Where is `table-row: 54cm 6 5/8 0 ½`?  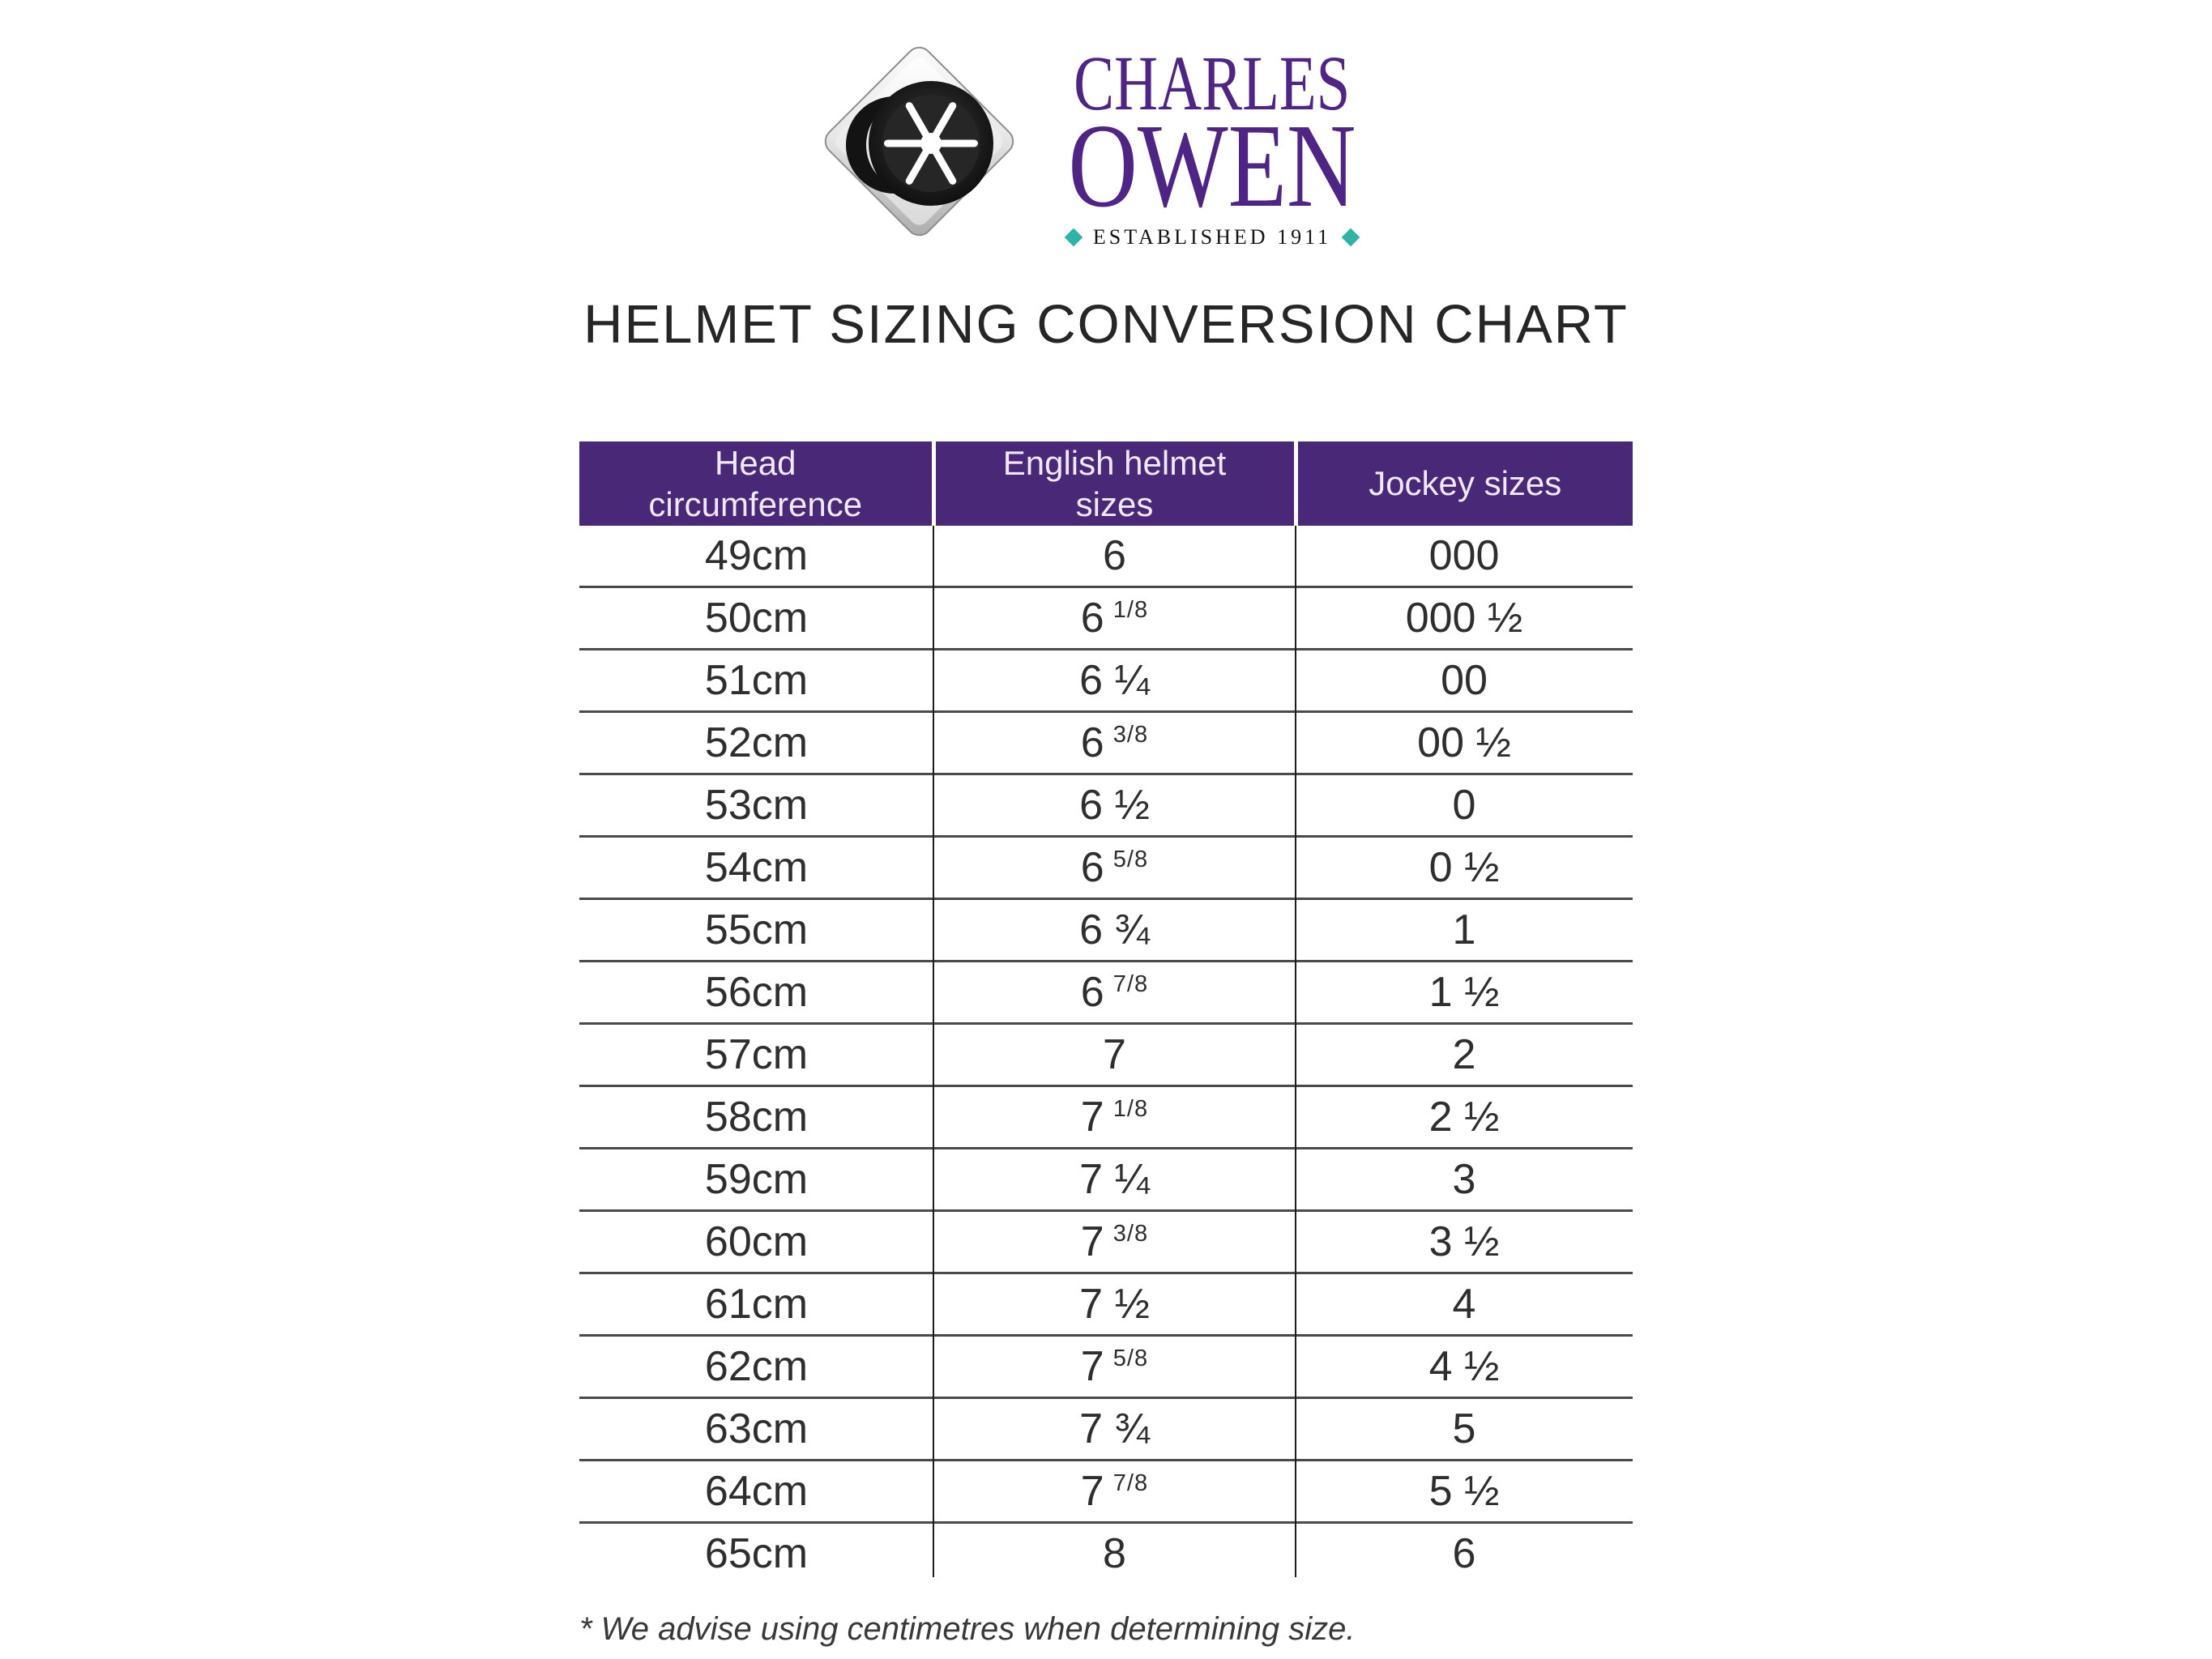 table-row: 54cm 6 5/8 0 ½ is located at coordinates (1106, 867).